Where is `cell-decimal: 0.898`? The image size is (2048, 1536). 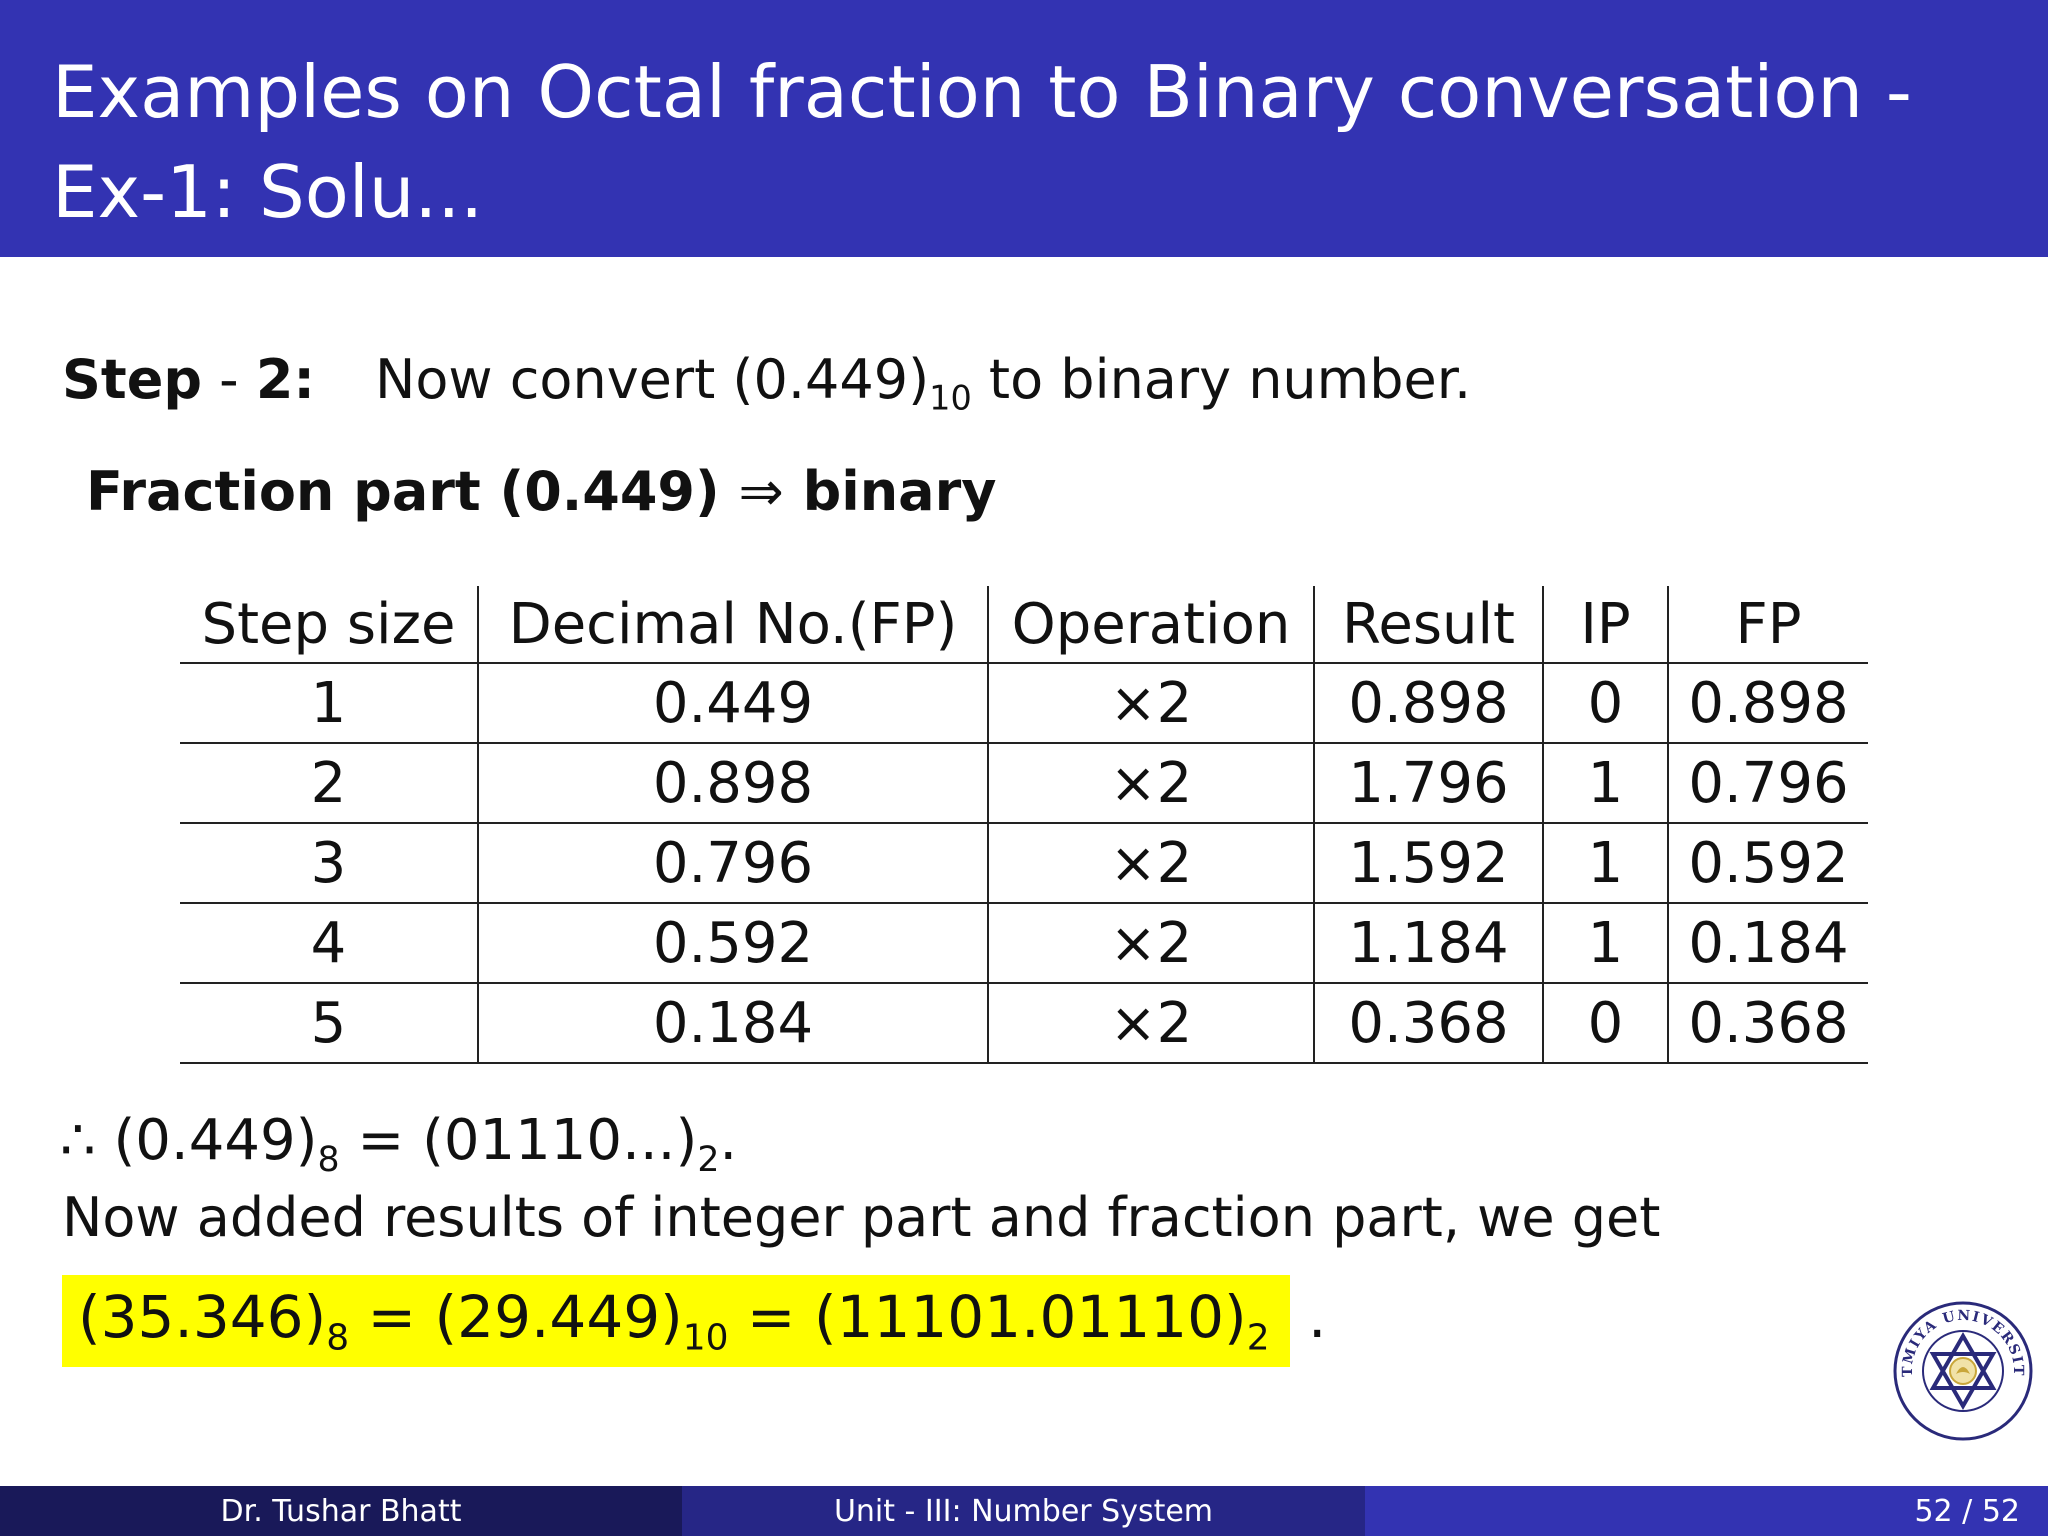
cell-decimal: 0.898 is located at coordinates (733, 783).